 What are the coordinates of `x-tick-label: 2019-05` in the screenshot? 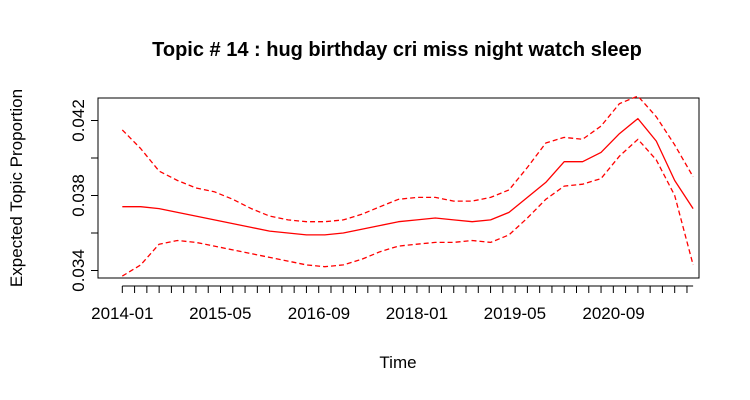 It's located at (515, 313).